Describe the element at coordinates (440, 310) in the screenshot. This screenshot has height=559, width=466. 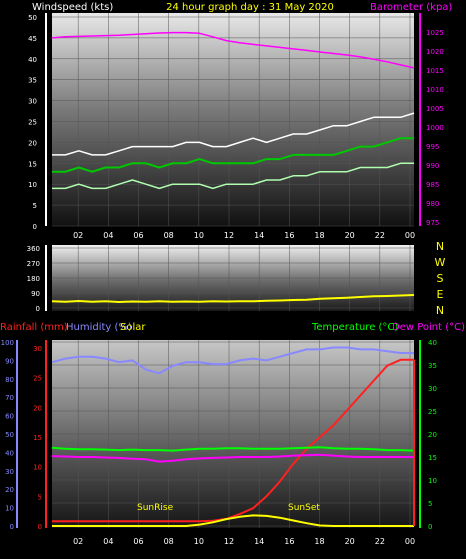
I see `direction-letter: N` at that location.